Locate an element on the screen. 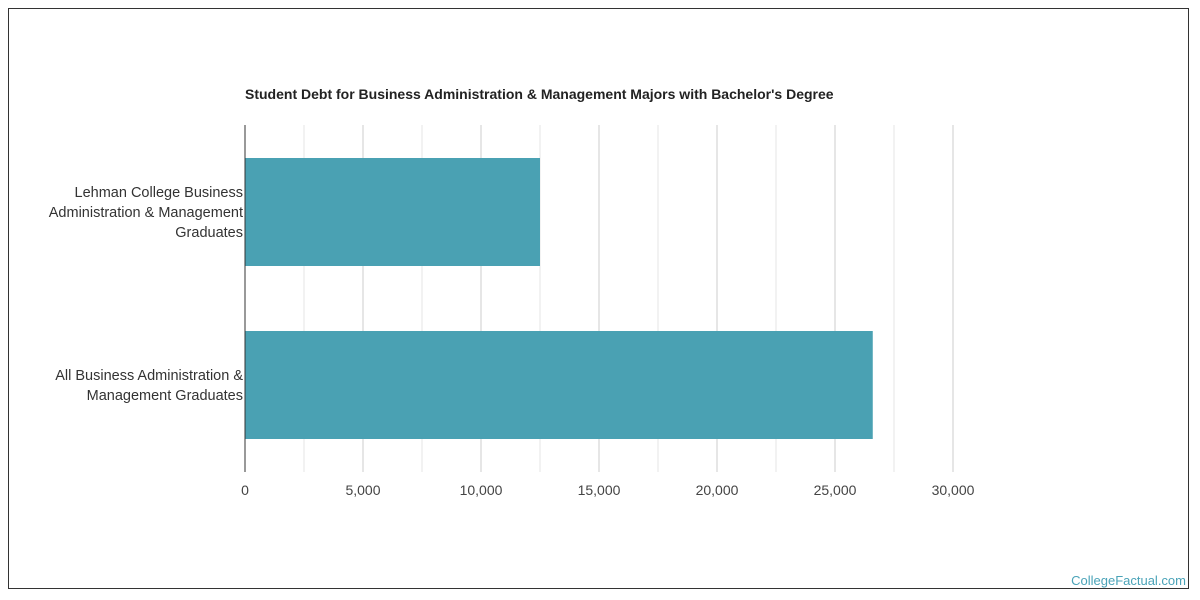  x-tick-label: 20,000 is located at coordinates (717, 490).